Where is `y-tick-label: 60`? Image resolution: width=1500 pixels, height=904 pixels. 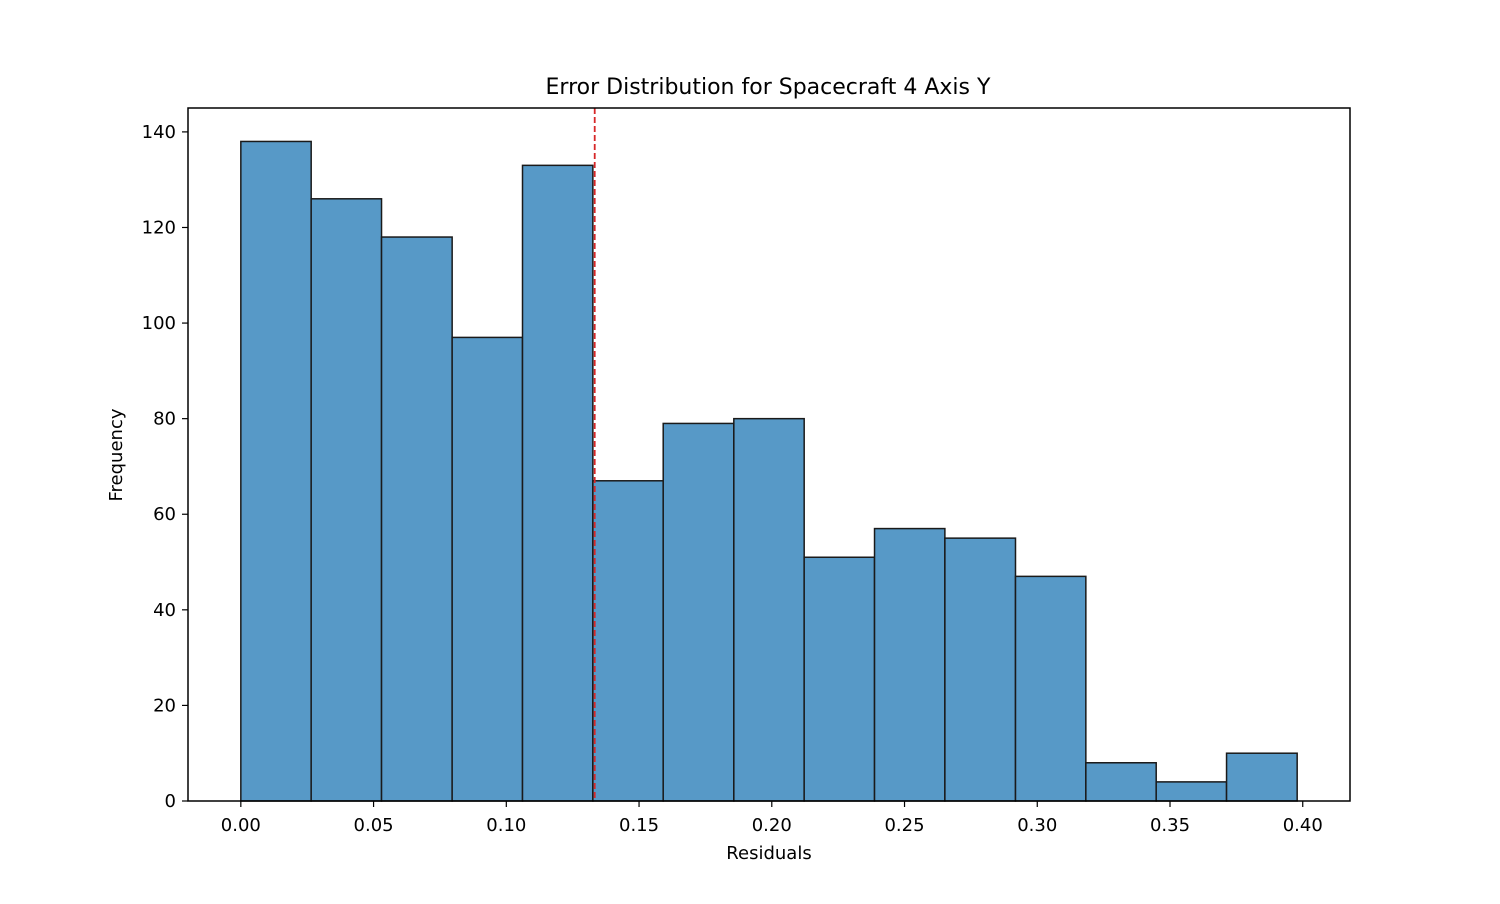 y-tick-label: 60 is located at coordinates (164, 514).